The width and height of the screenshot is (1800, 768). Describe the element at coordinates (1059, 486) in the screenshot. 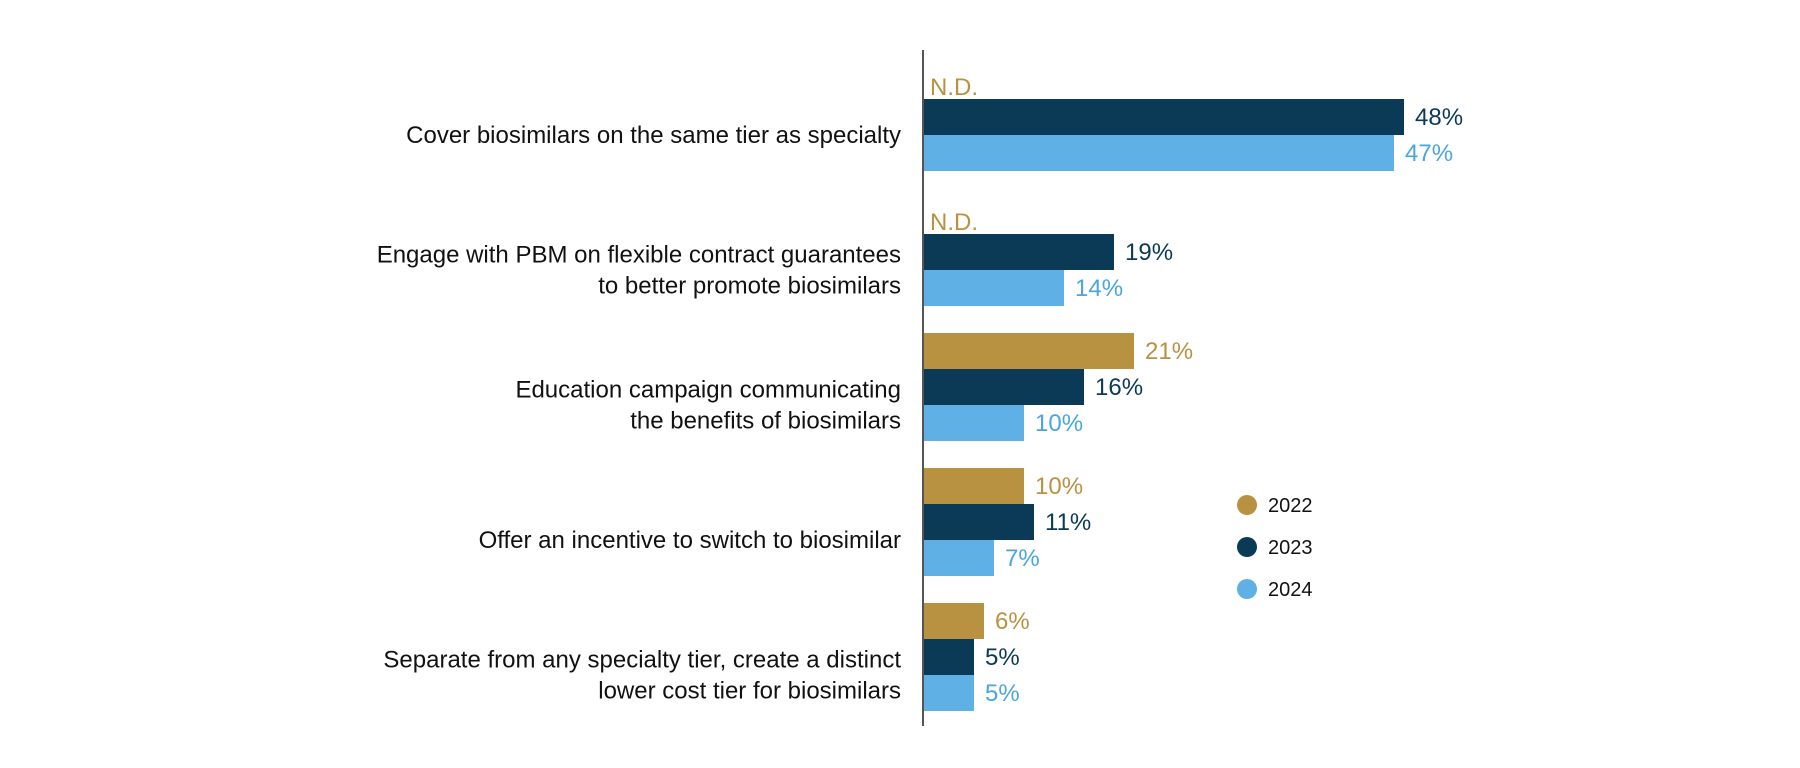

I see `value-label-2022: 10%` at that location.